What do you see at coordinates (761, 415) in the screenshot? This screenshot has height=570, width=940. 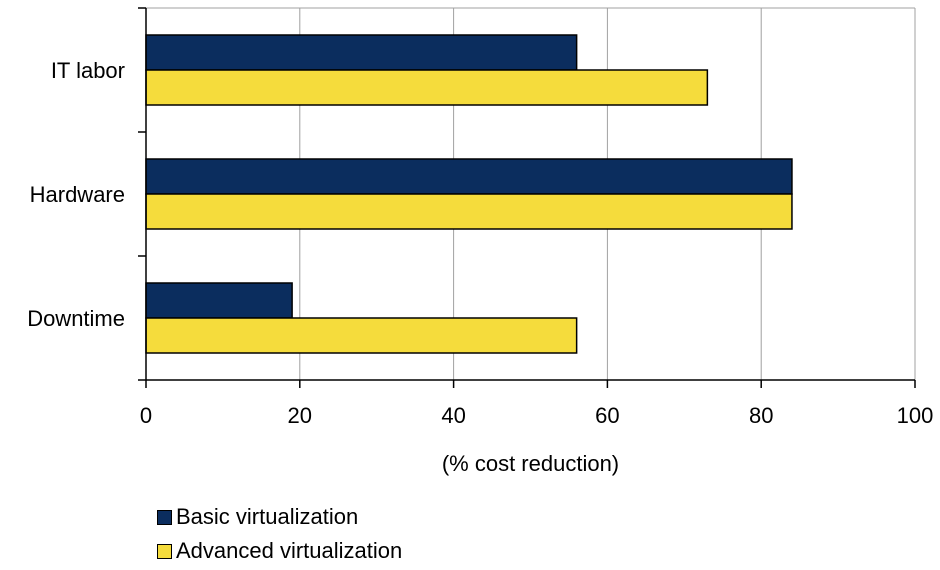 I see `x-tick-label: 80` at bounding box center [761, 415].